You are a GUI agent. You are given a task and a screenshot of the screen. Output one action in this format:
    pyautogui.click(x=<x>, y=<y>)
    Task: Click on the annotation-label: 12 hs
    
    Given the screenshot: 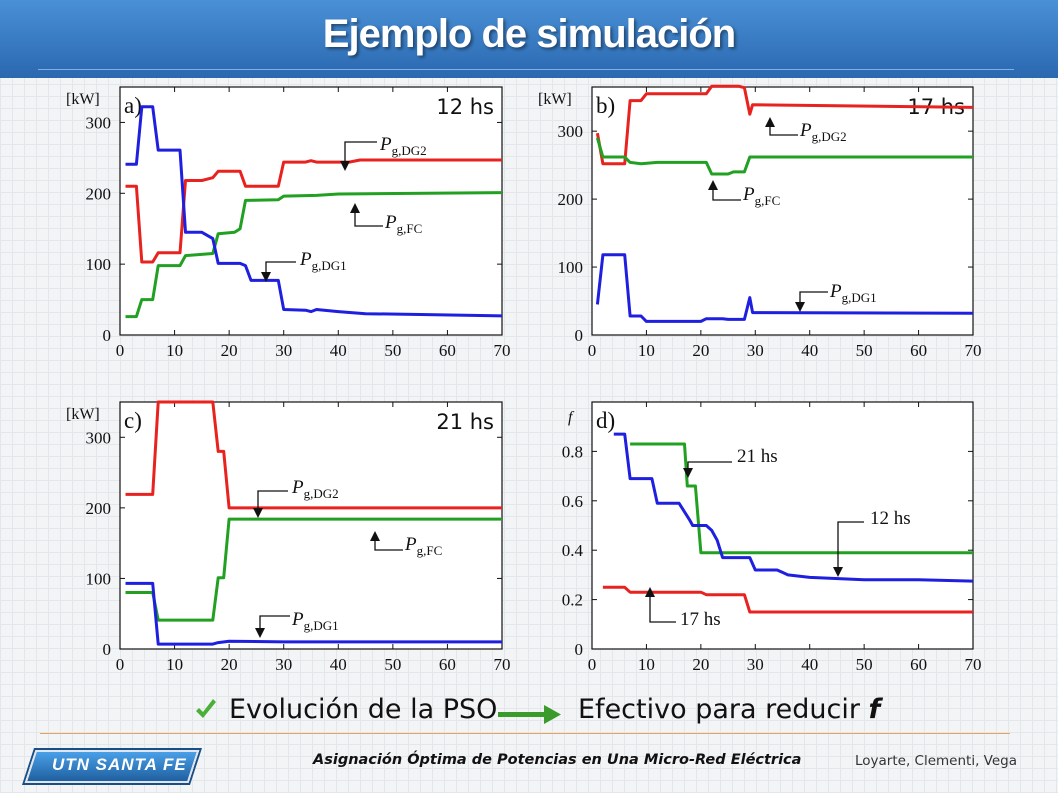 What is the action you would take?
    pyautogui.click(x=890, y=518)
    